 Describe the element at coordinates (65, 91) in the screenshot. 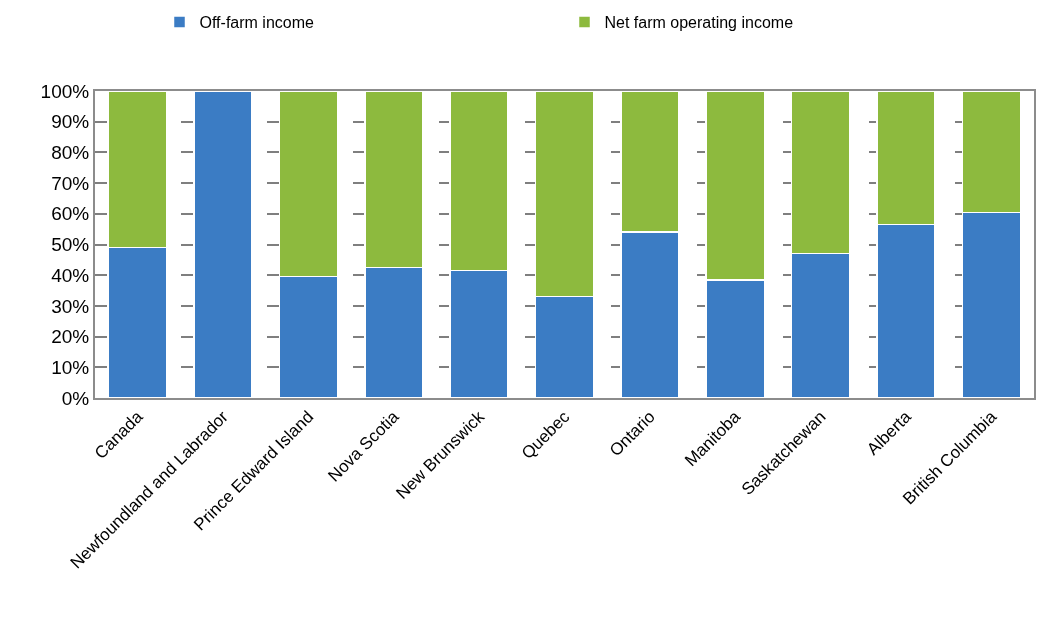

I see `y-tick-label: 100%` at that location.